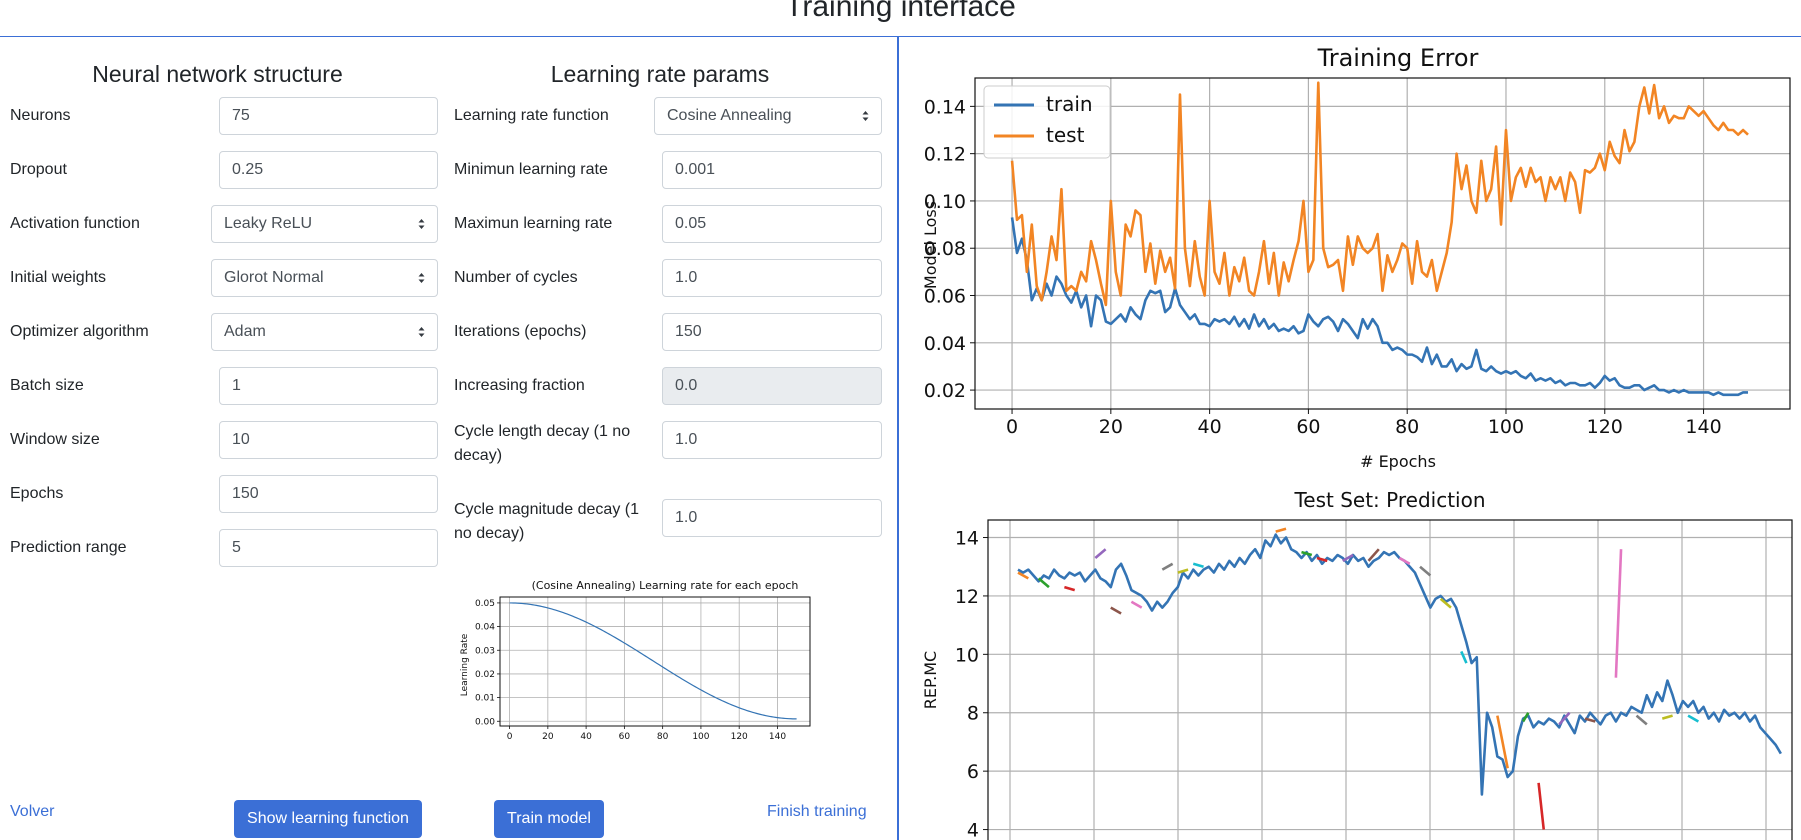  What do you see at coordinates (328, 819) in the screenshot?
I see `show-learning-function-button: Show learning function` at bounding box center [328, 819].